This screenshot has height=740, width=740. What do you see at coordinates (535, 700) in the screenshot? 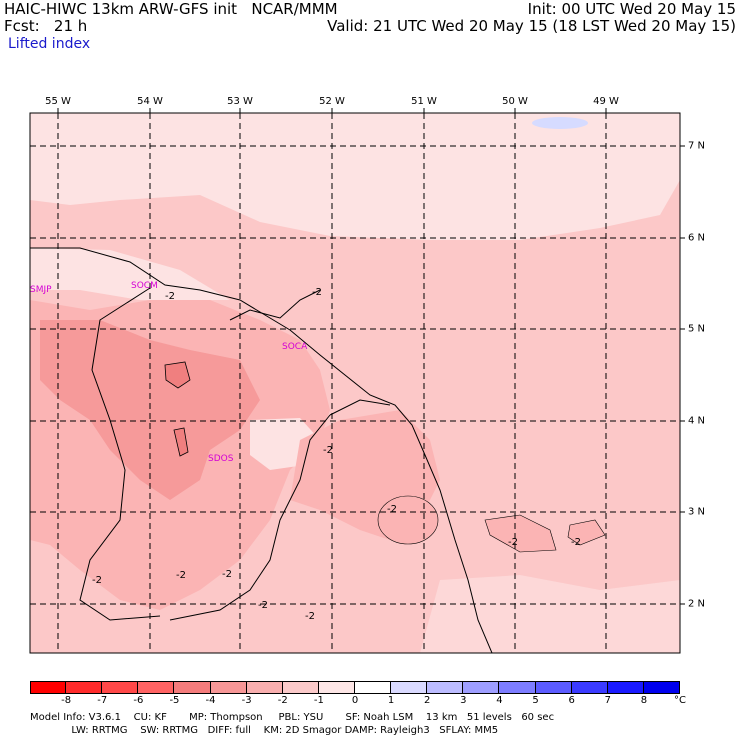
I see `colorbar-tick-label: 5` at bounding box center [535, 700].